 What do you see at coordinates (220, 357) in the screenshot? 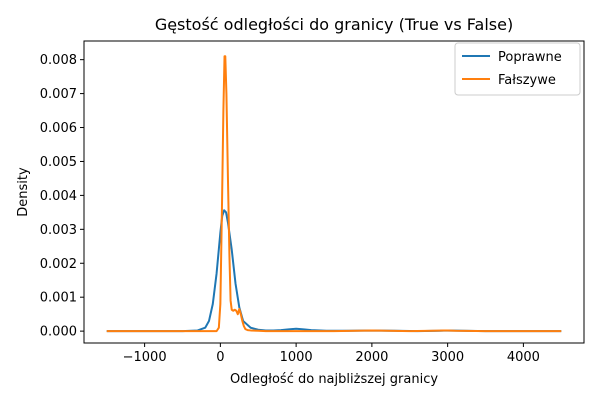
I see `x-tick-label: 0` at bounding box center [220, 357].